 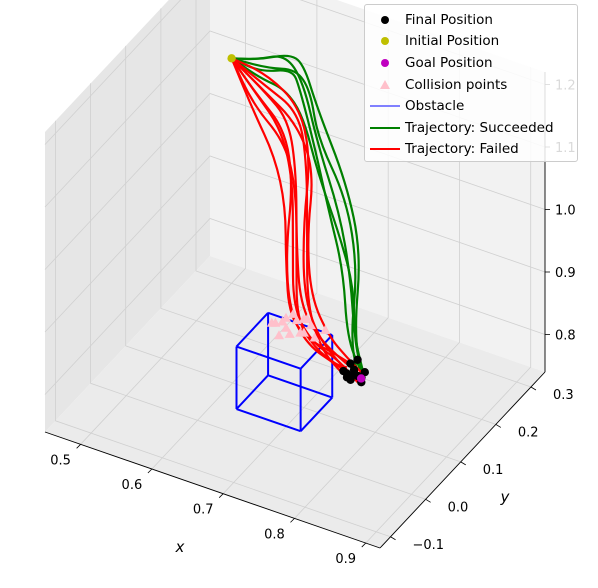 I want to click on start-goal-markers, so click(x=296, y=218).